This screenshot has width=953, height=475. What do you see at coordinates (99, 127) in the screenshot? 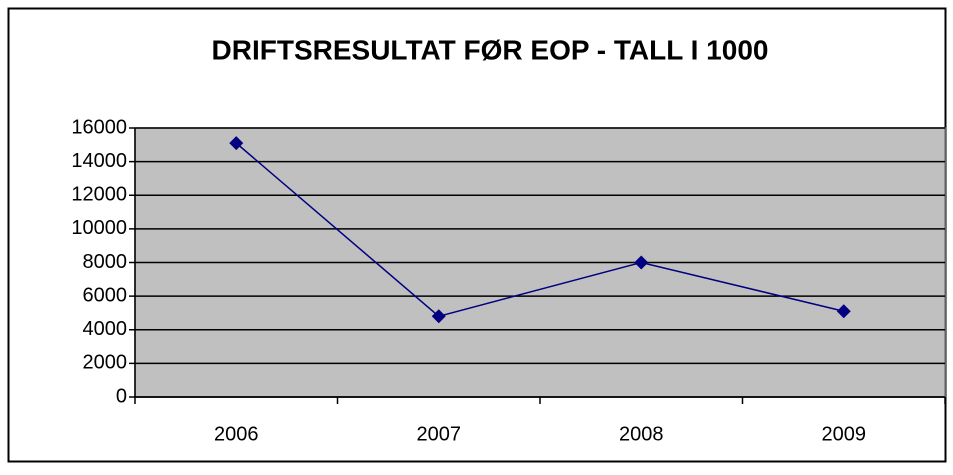
I see `y-tick-label: 16000` at bounding box center [99, 127].